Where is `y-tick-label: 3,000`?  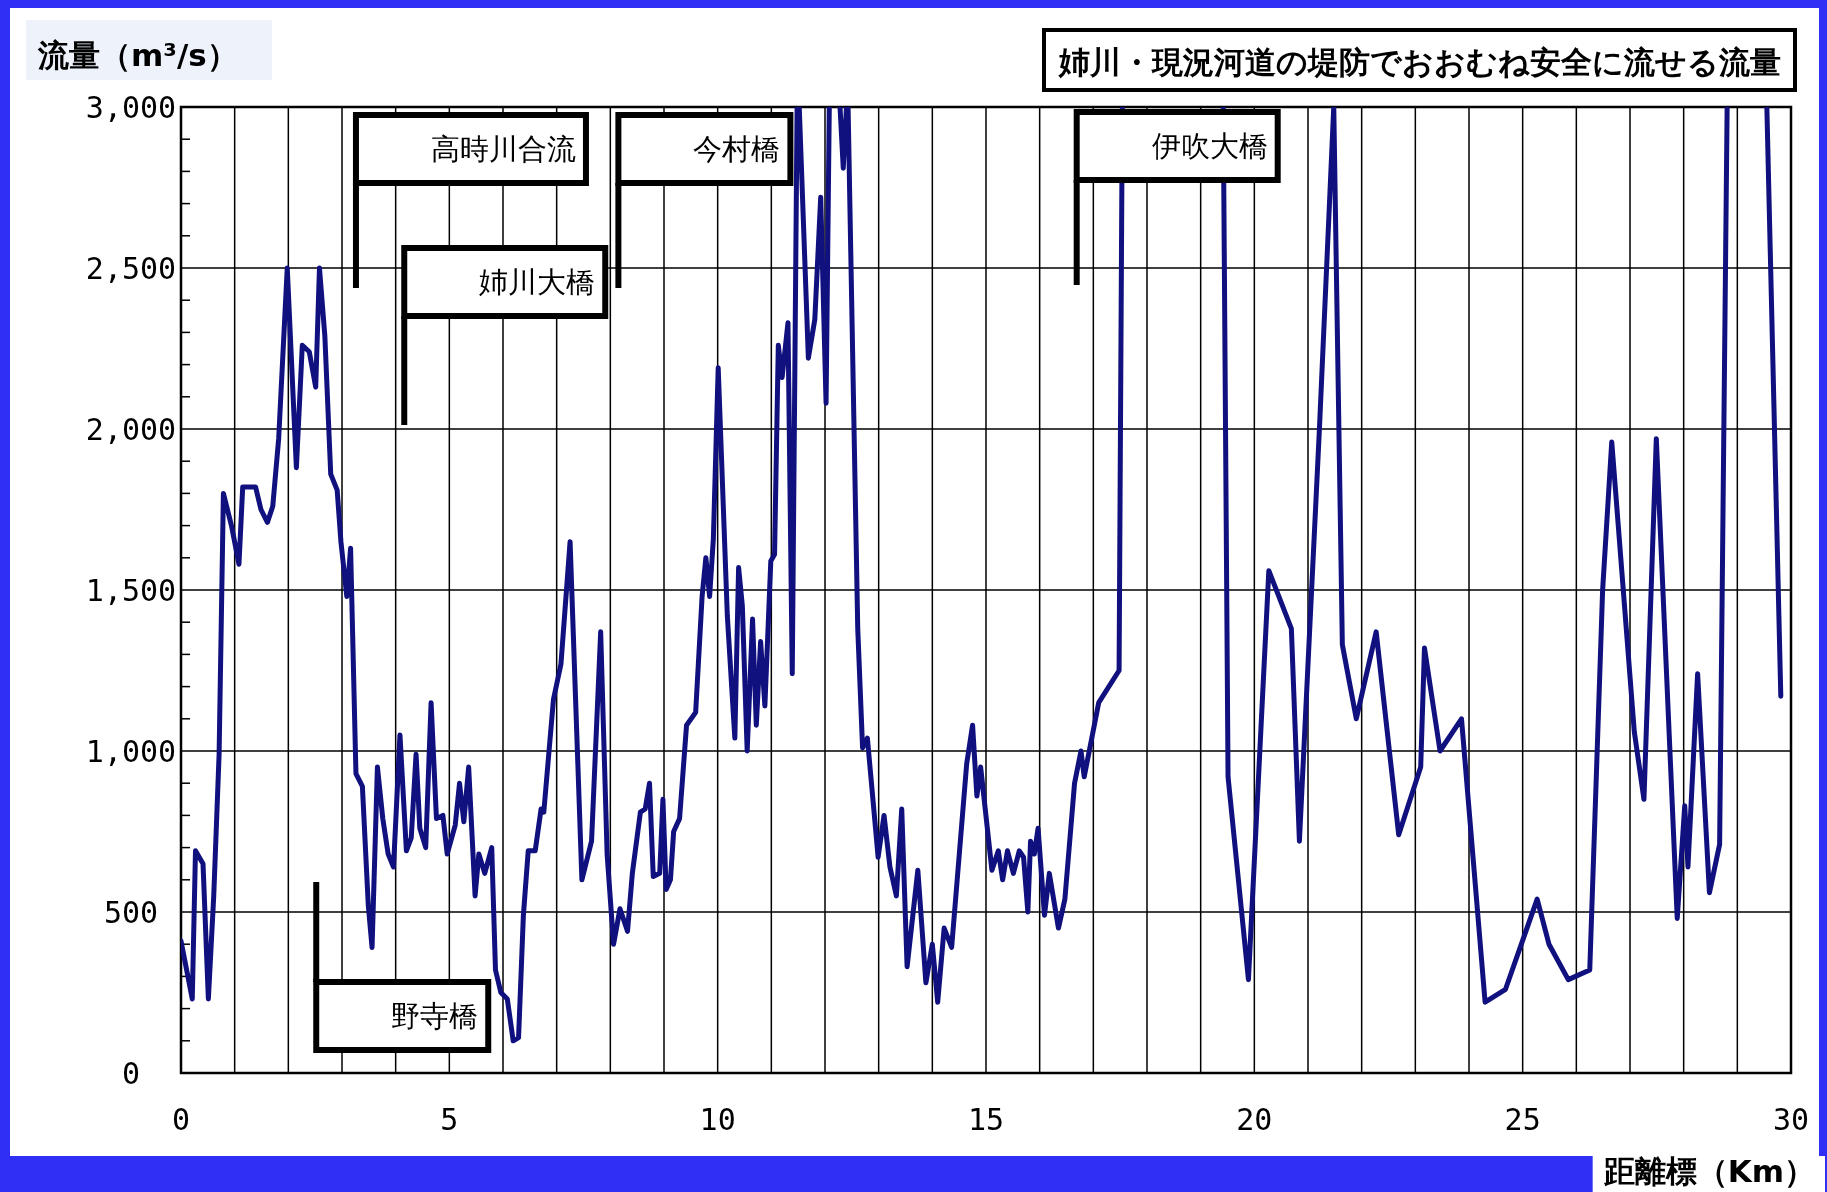
y-tick-label: 3,000 is located at coordinates (131, 107).